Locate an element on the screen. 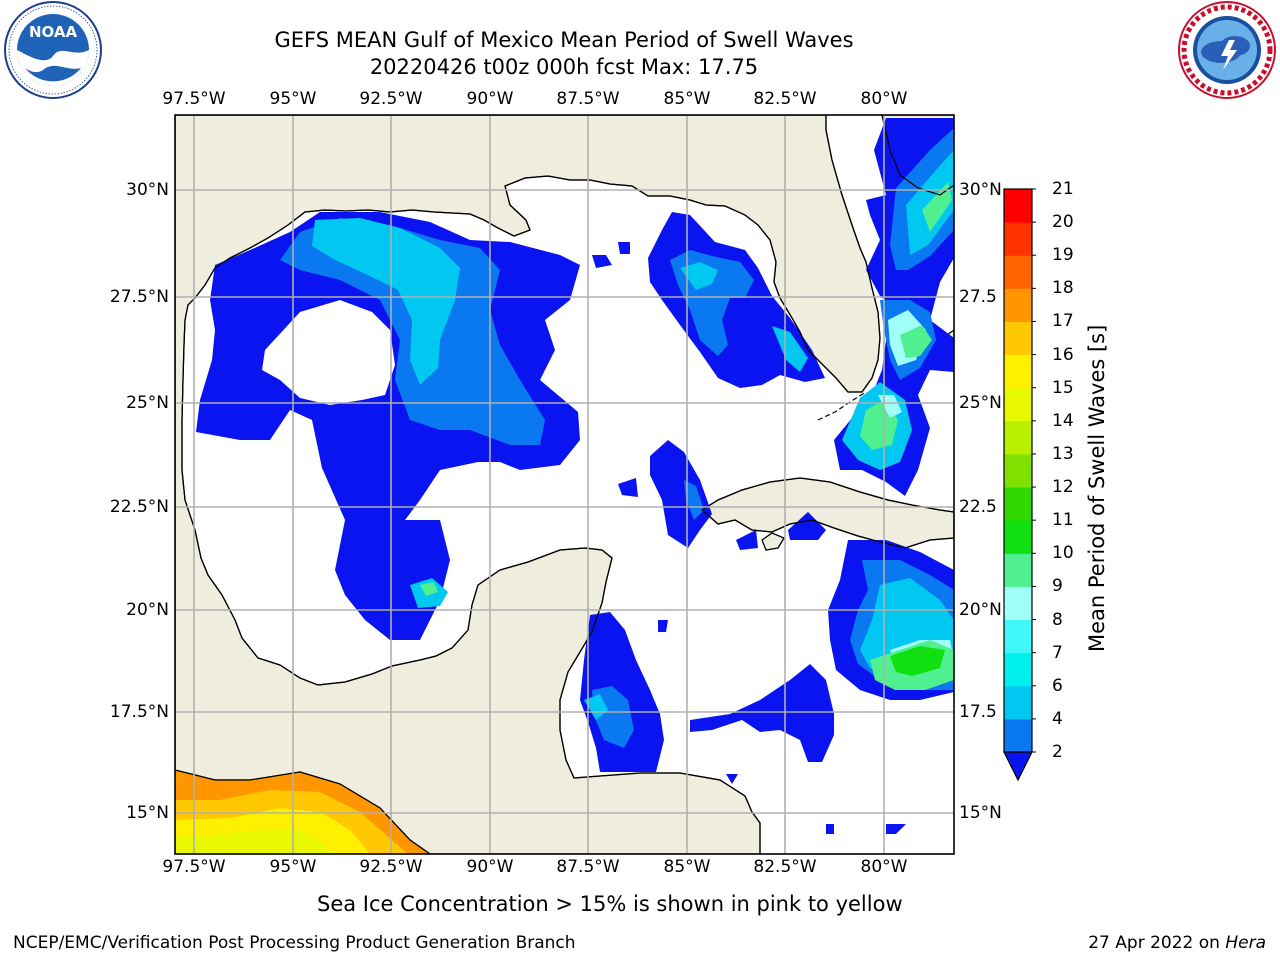  colorbar-tick-label: 16 is located at coordinates (1063, 354).